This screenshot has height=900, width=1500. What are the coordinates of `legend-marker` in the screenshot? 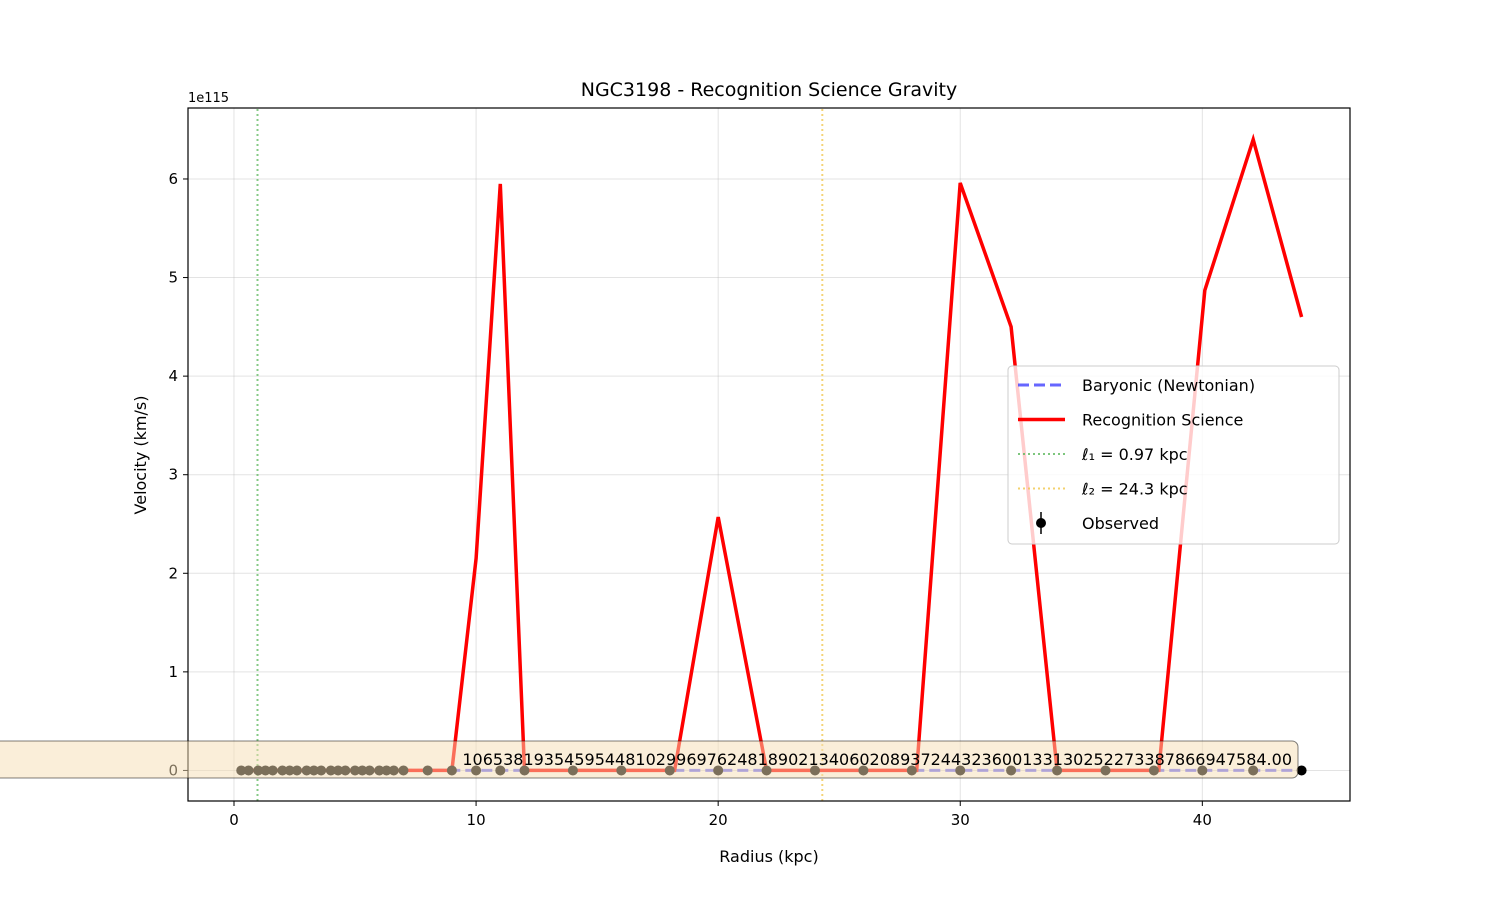 It's located at (1041, 523).